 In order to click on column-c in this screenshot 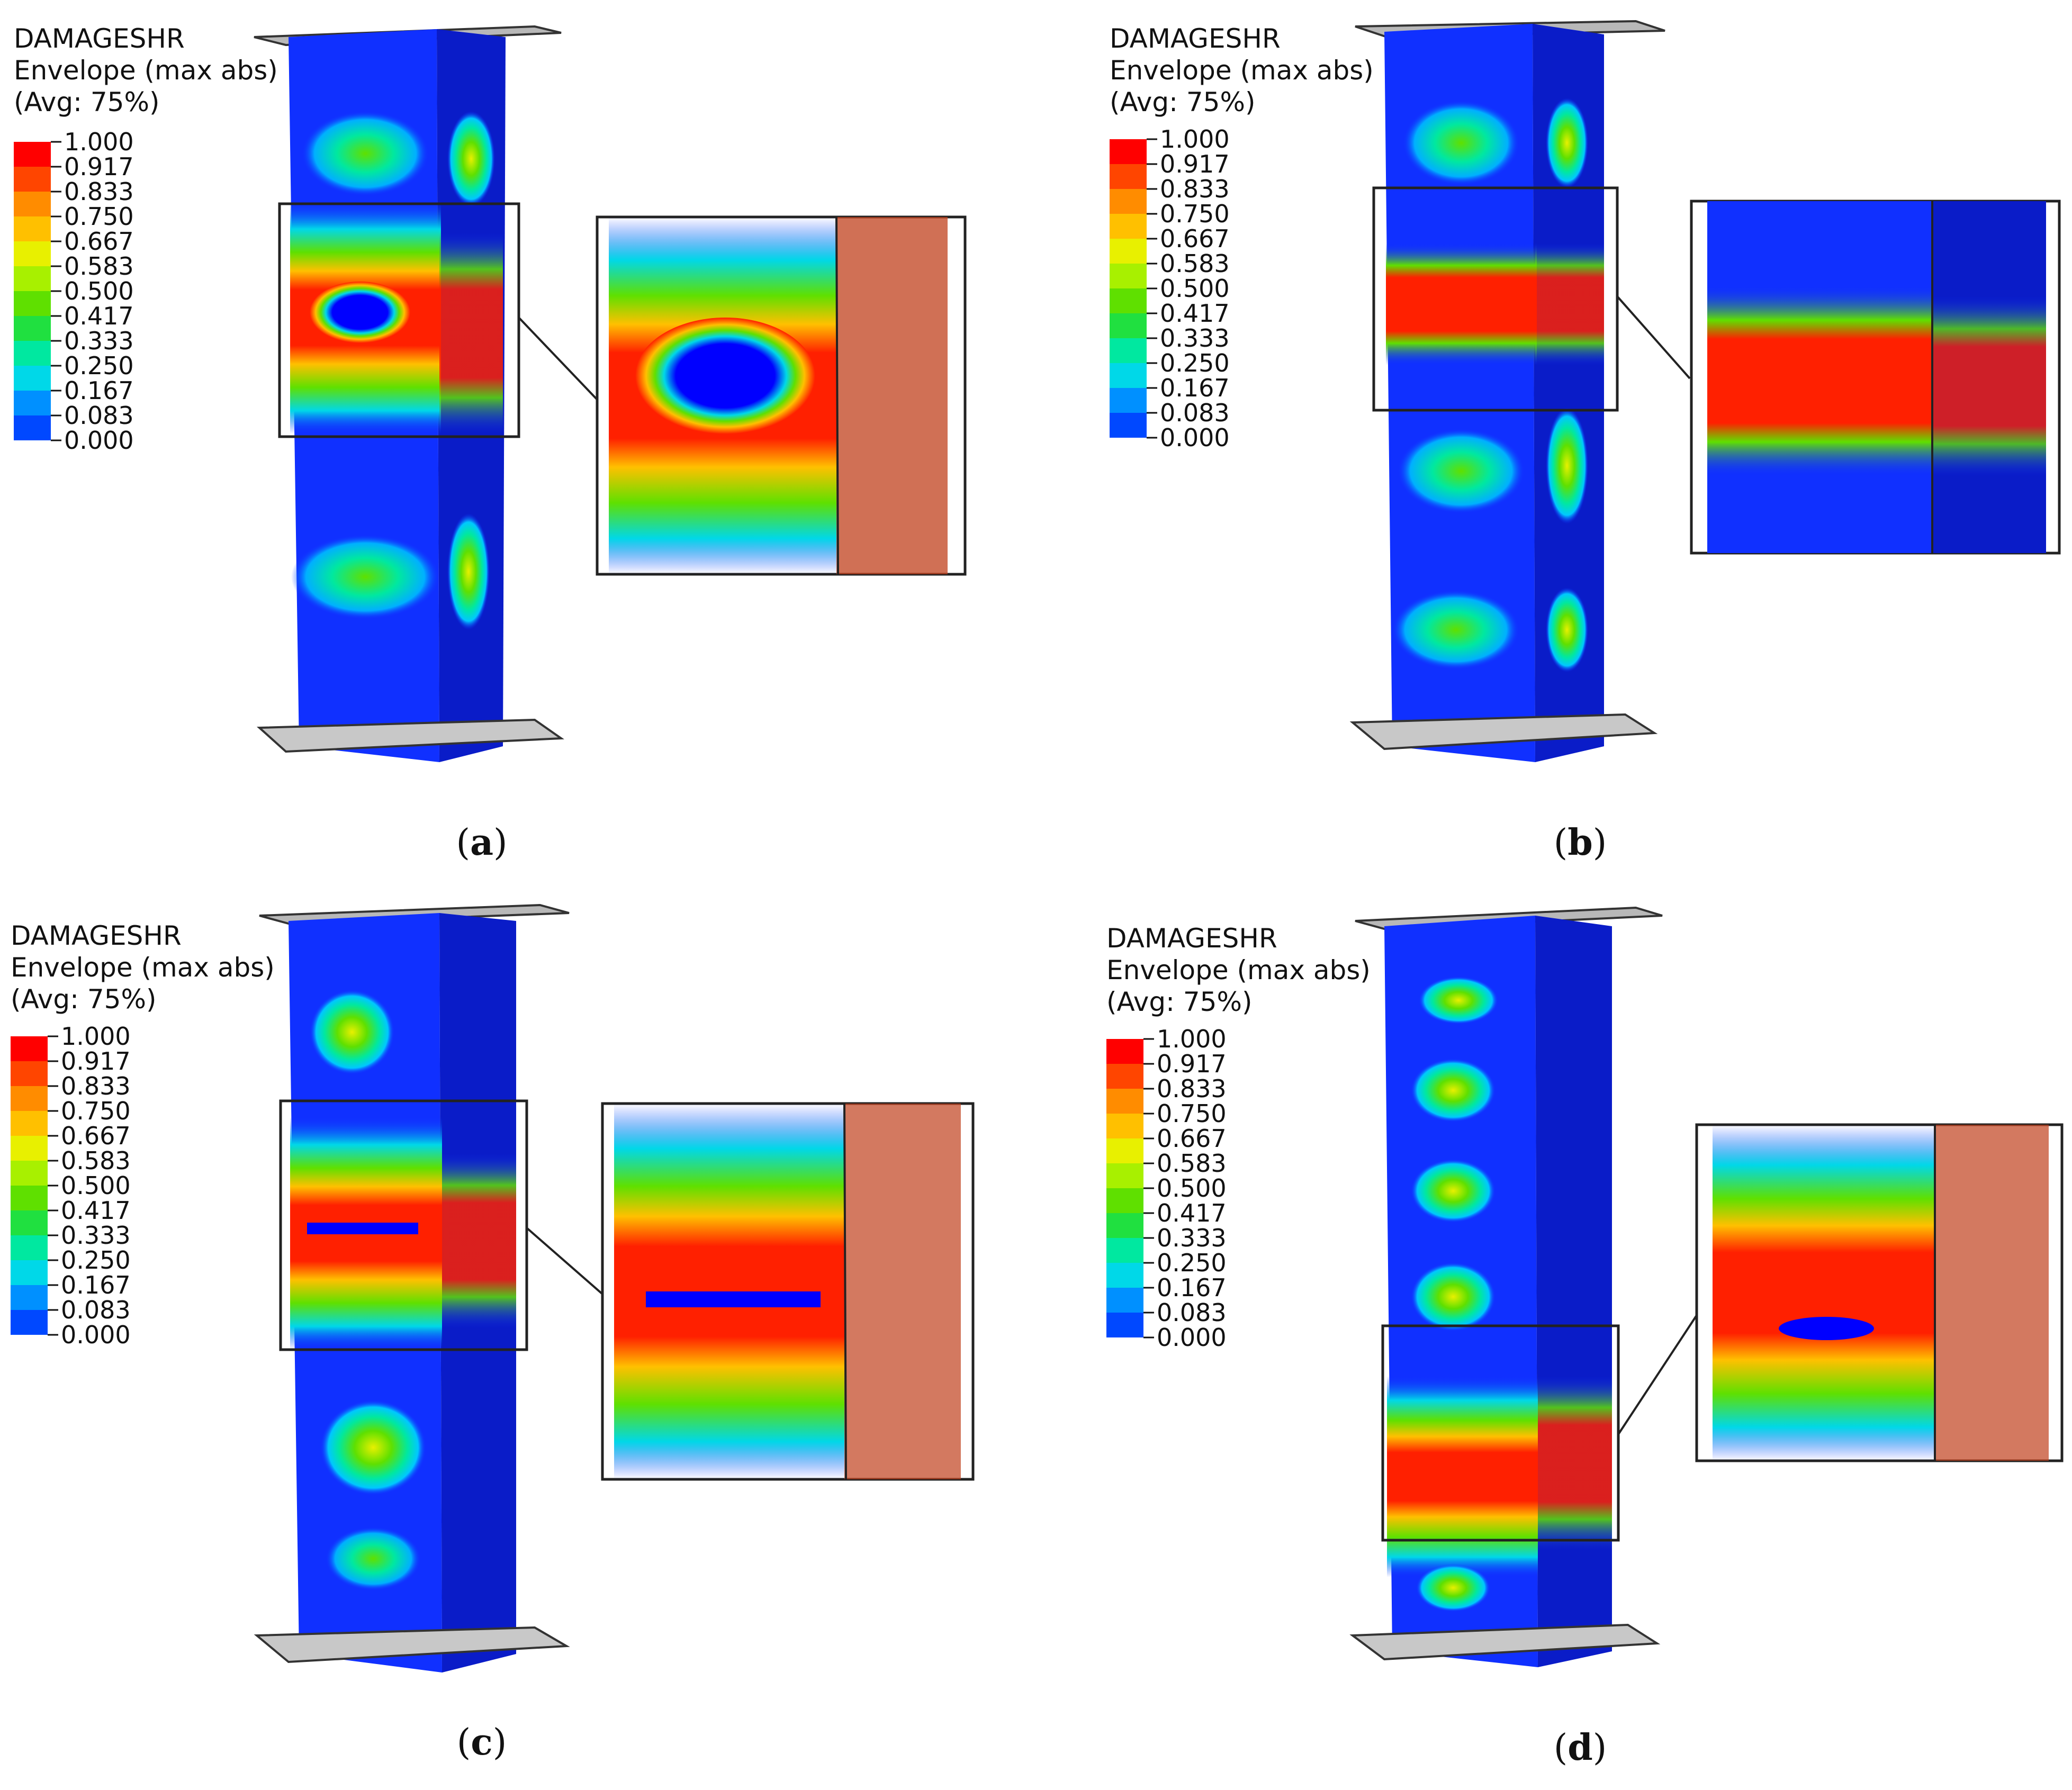, I will do `click(428, 1288)`.